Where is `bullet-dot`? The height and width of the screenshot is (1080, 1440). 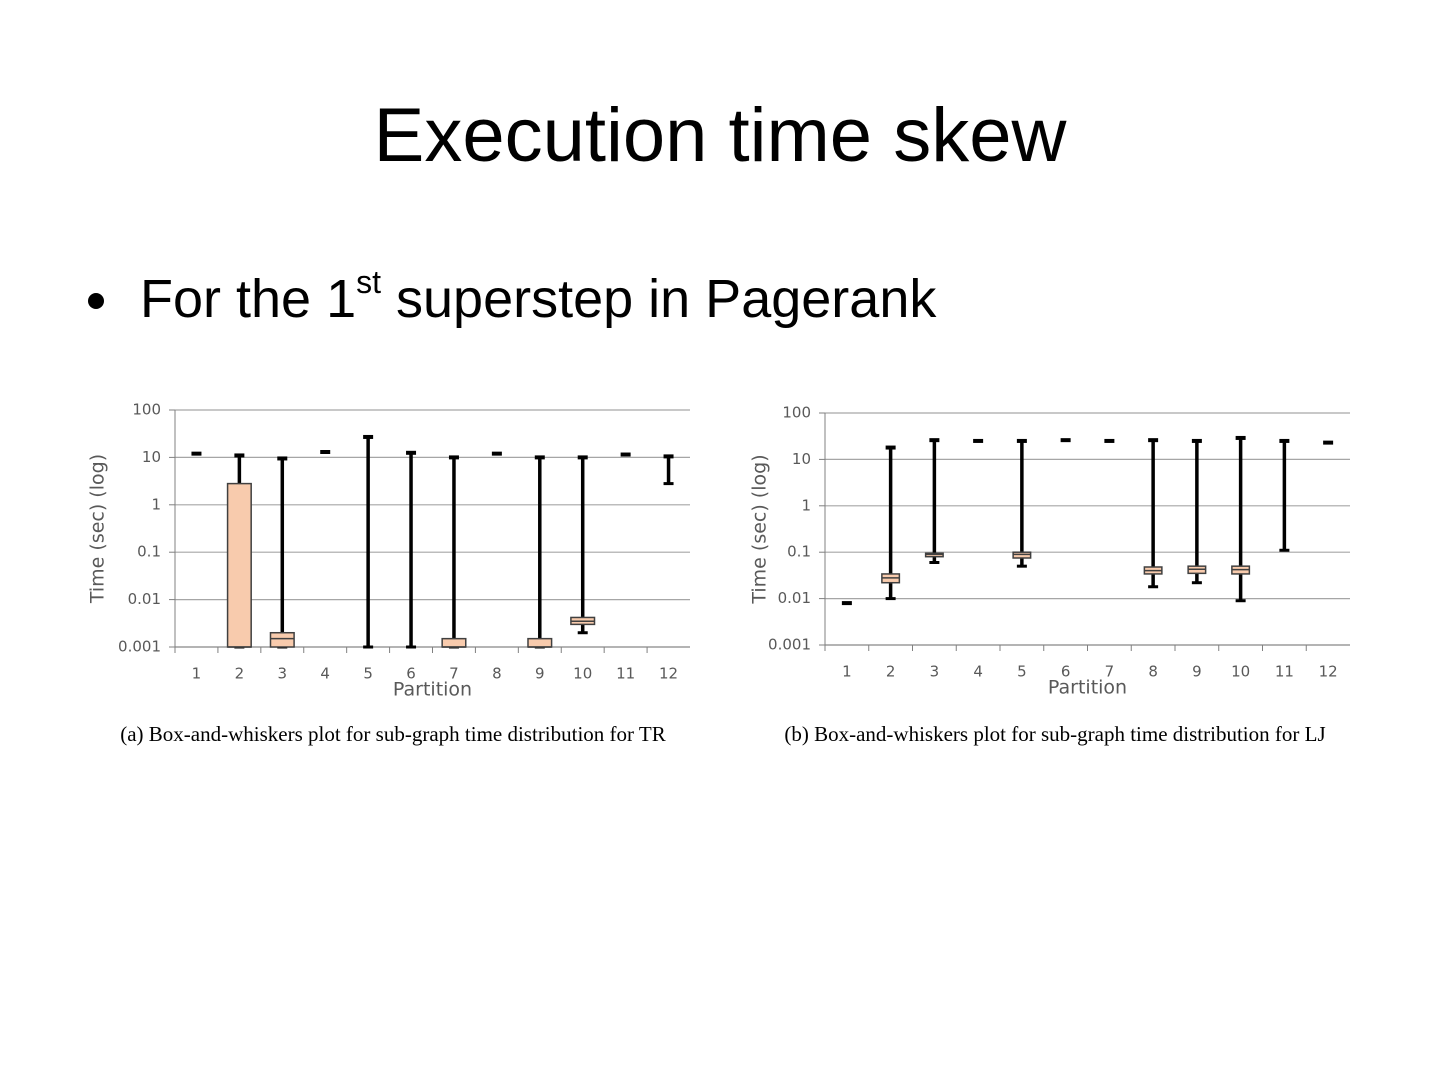 bullet-dot is located at coordinates (96, 301).